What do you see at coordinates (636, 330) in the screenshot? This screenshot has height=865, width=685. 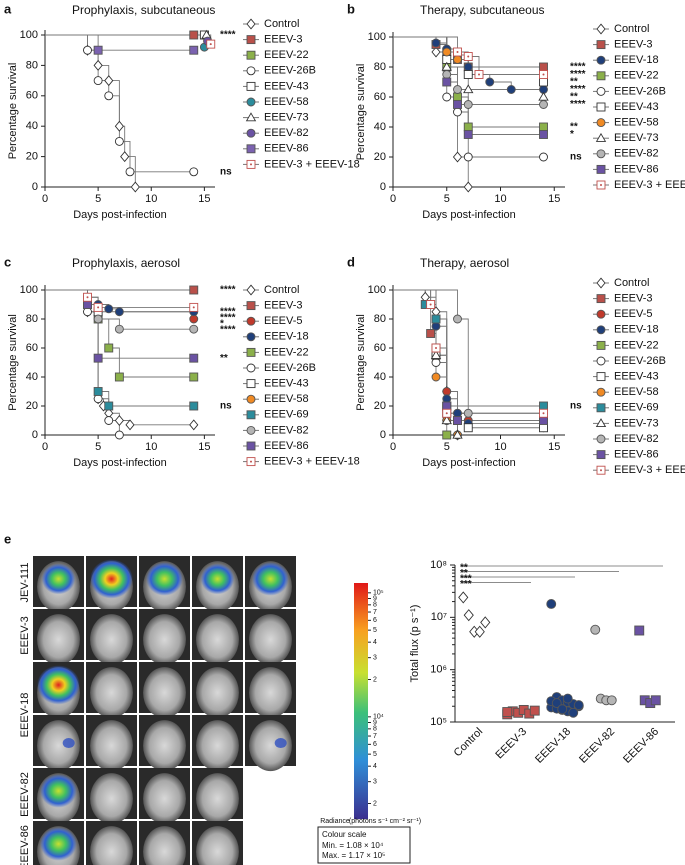 I see `legend-label: EEEV-18` at bounding box center [636, 330].